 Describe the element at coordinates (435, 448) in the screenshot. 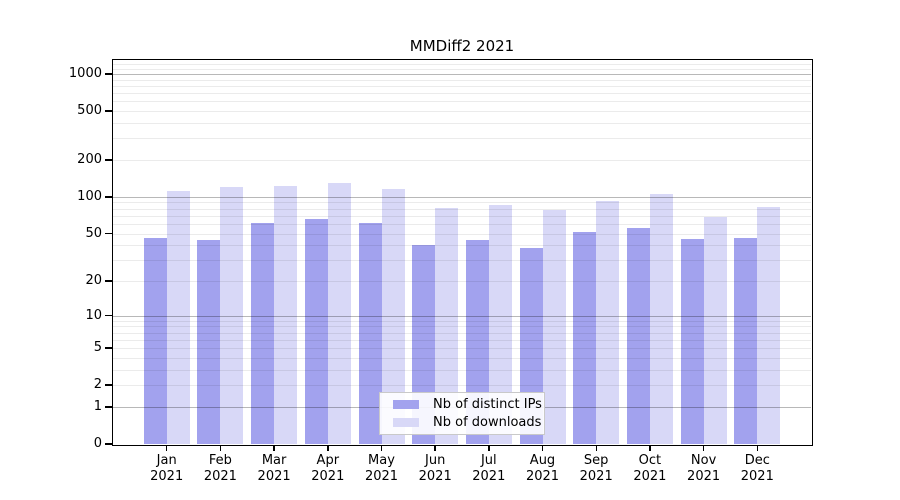

I see `x-tick-jun` at that location.